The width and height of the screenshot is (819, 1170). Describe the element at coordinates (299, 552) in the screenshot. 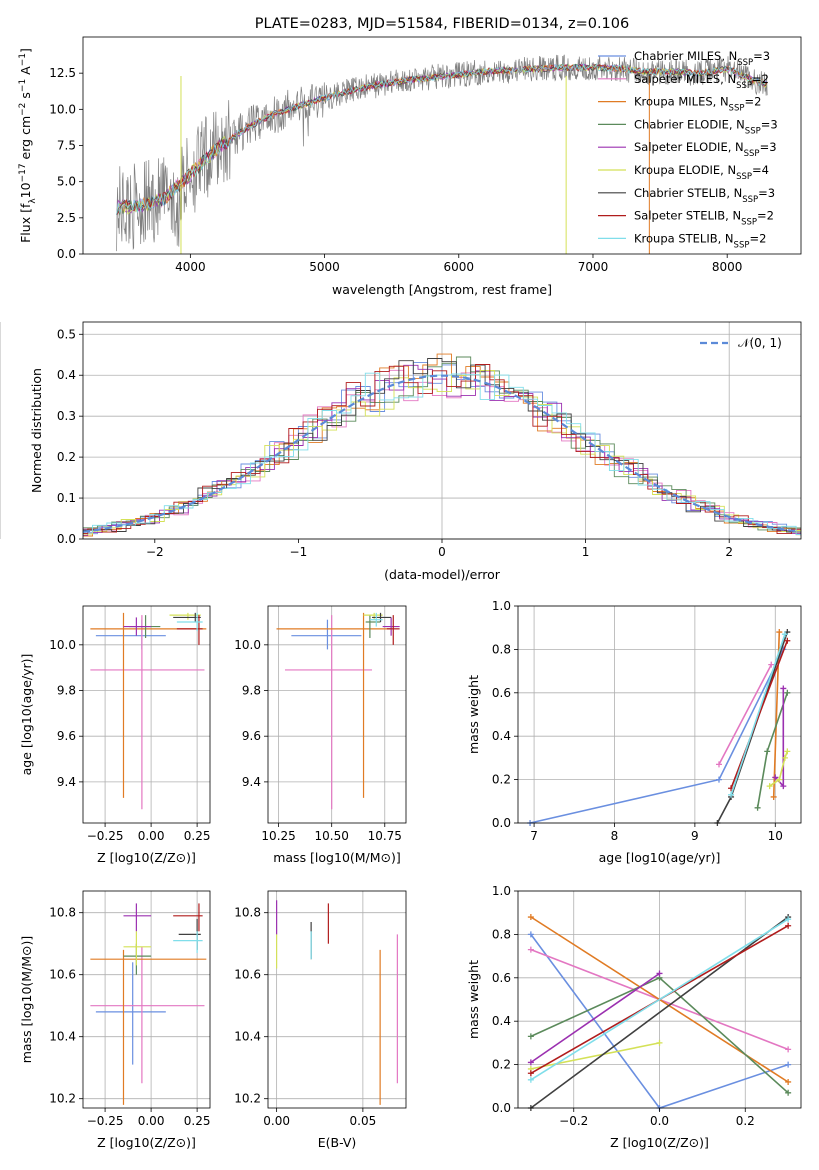

I see `x-tick-label: −1` at that location.